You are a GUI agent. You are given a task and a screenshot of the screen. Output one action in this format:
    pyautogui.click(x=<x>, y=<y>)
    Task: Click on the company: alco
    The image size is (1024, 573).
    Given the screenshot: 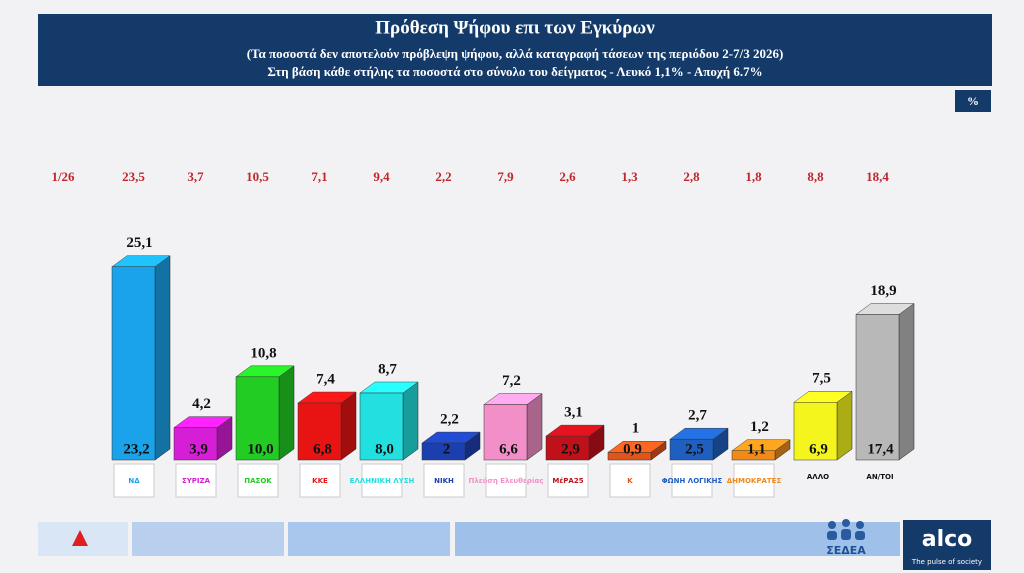 What is the action you would take?
    pyautogui.click(x=947, y=539)
    